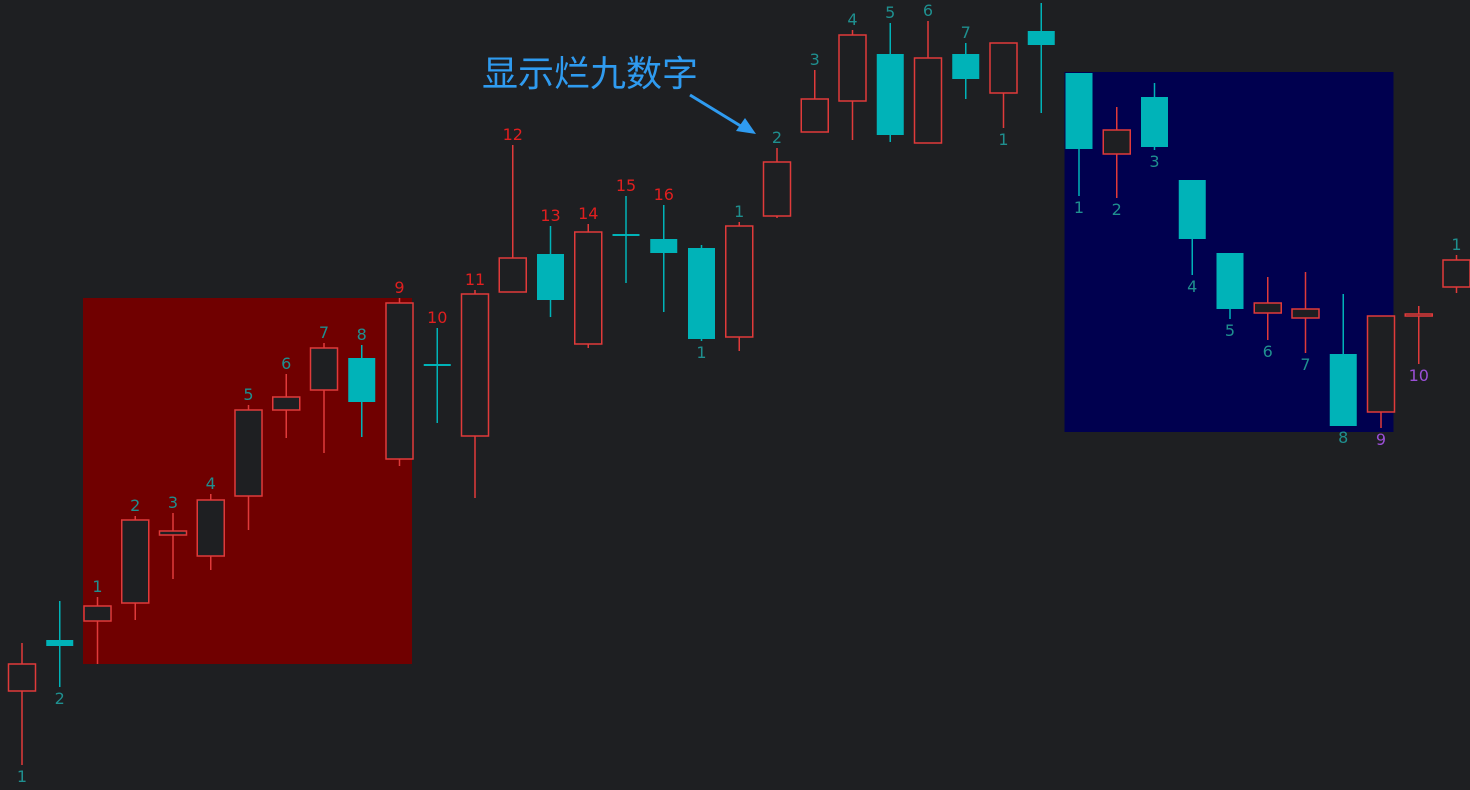  What do you see at coordinates (588, 276) in the screenshot?
I see `candle: 14` at bounding box center [588, 276].